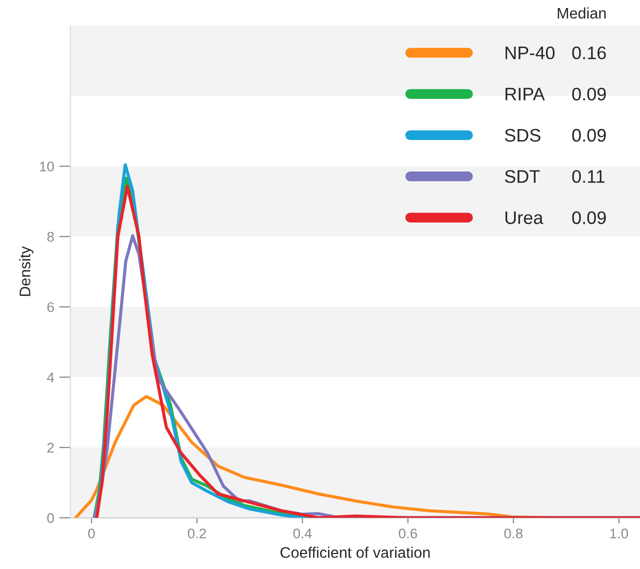 This screenshot has height=569, width=640. Describe the element at coordinates (588, 176) in the screenshot. I see `annotation: 0.11` at that location.